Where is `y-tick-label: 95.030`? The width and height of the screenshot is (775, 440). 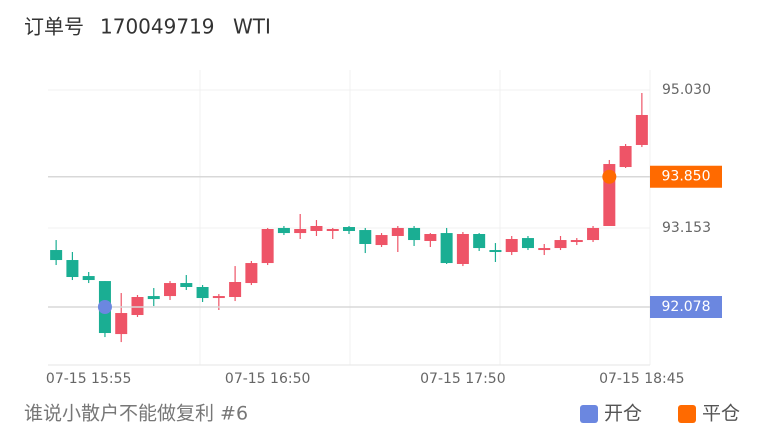 y-tick-label: 95.030 is located at coordinates (686, 90).